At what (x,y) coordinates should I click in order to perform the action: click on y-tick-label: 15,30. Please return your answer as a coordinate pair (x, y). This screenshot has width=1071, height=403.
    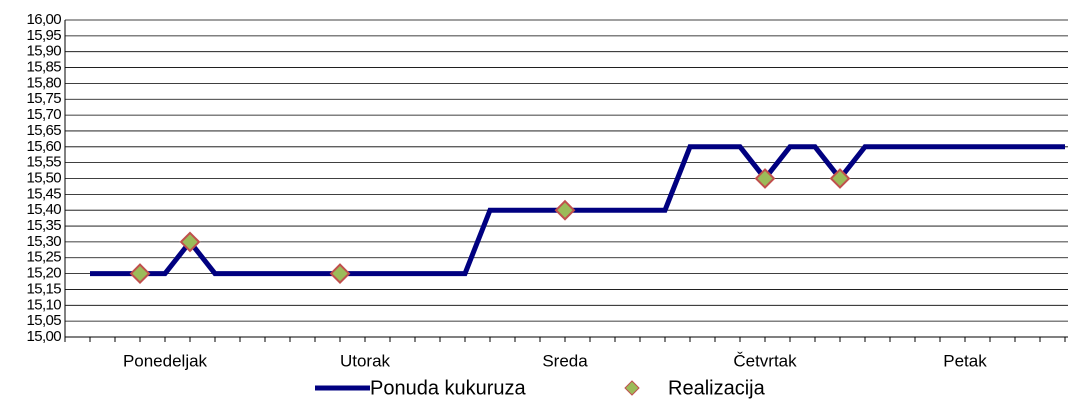
    Looking at the image, I should click on (43, 241).